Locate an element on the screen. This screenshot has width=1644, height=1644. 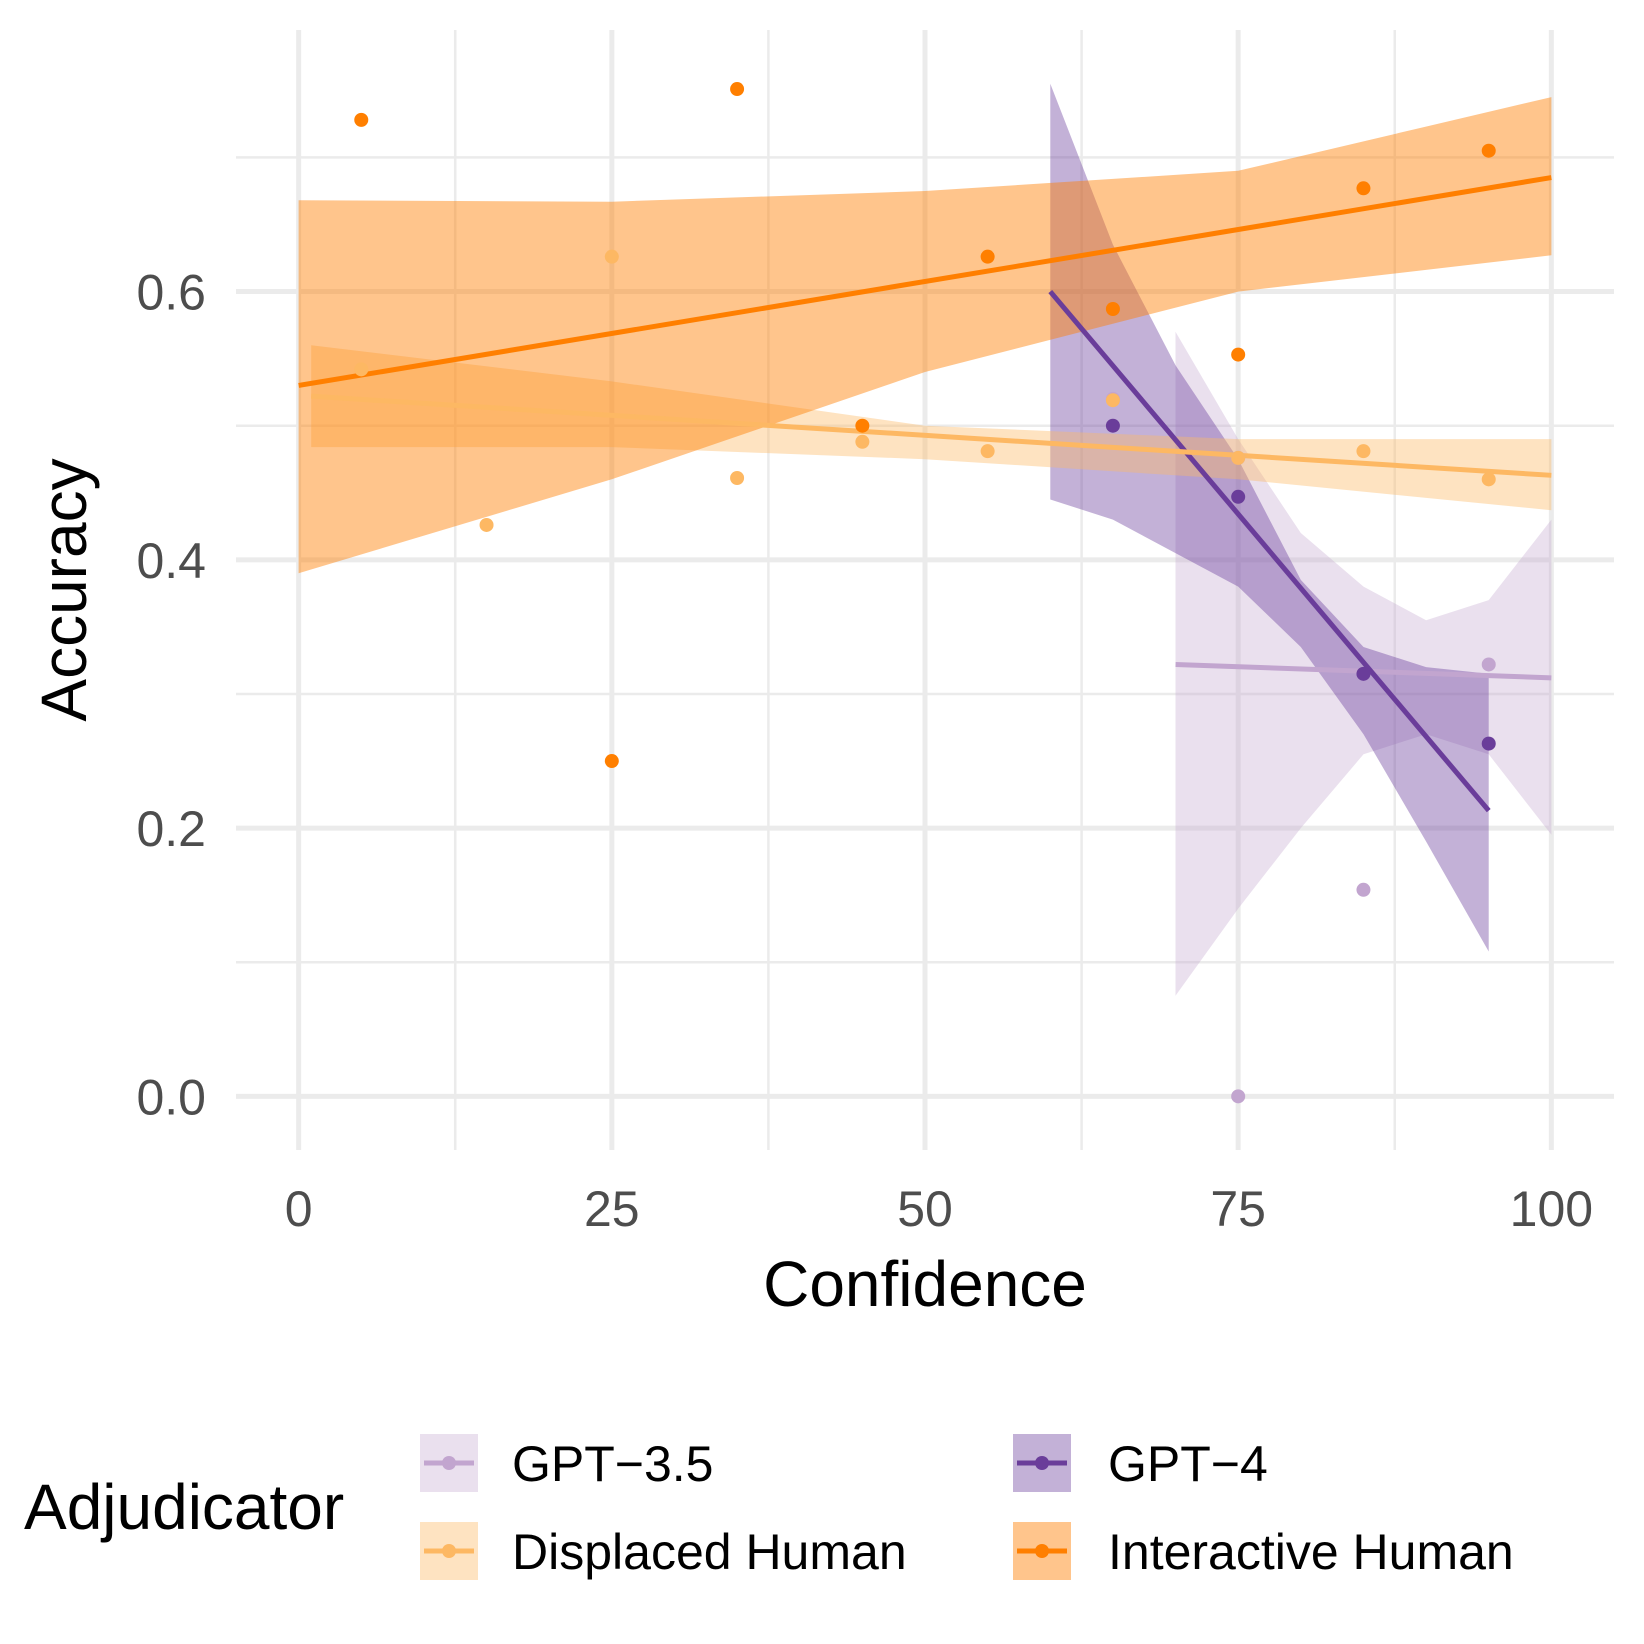
legend-title: Adjudicator is located at coordinates (184, 1507).